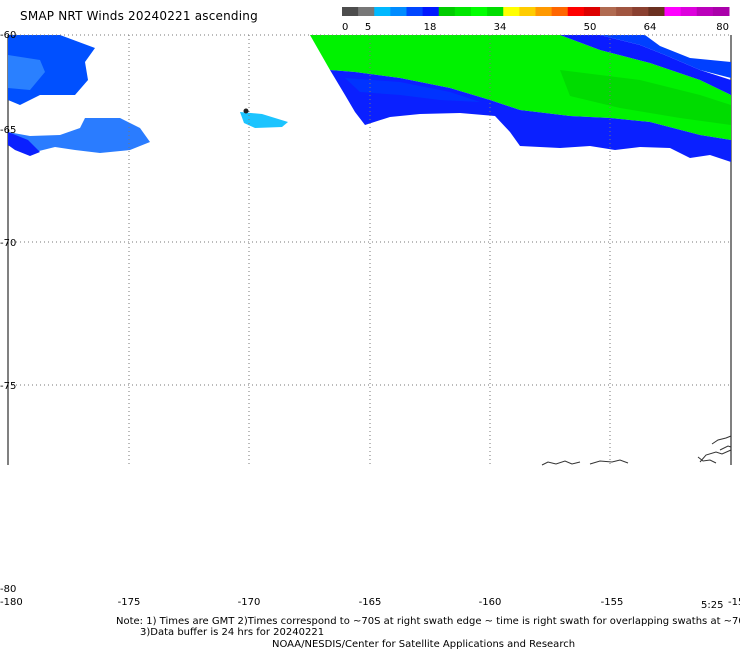 The image size is (740, 650). I want to click on longitude-label: -175, so click(129, 602).